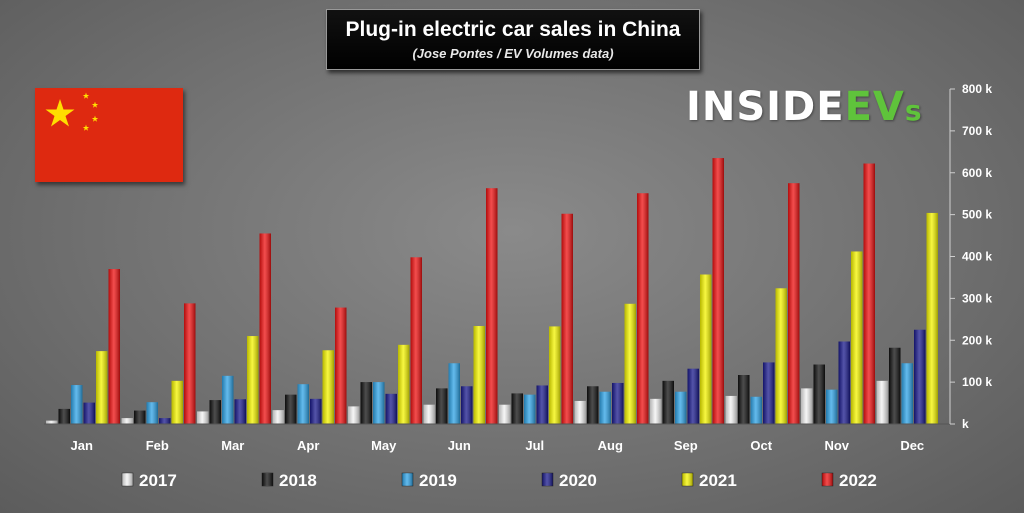 The height and width of the screenshot is (513, 1024). What do you see at coordinates (89, 413) in the screenshot?
I see `bar-2020-jan` at bounding box center [89, 413].